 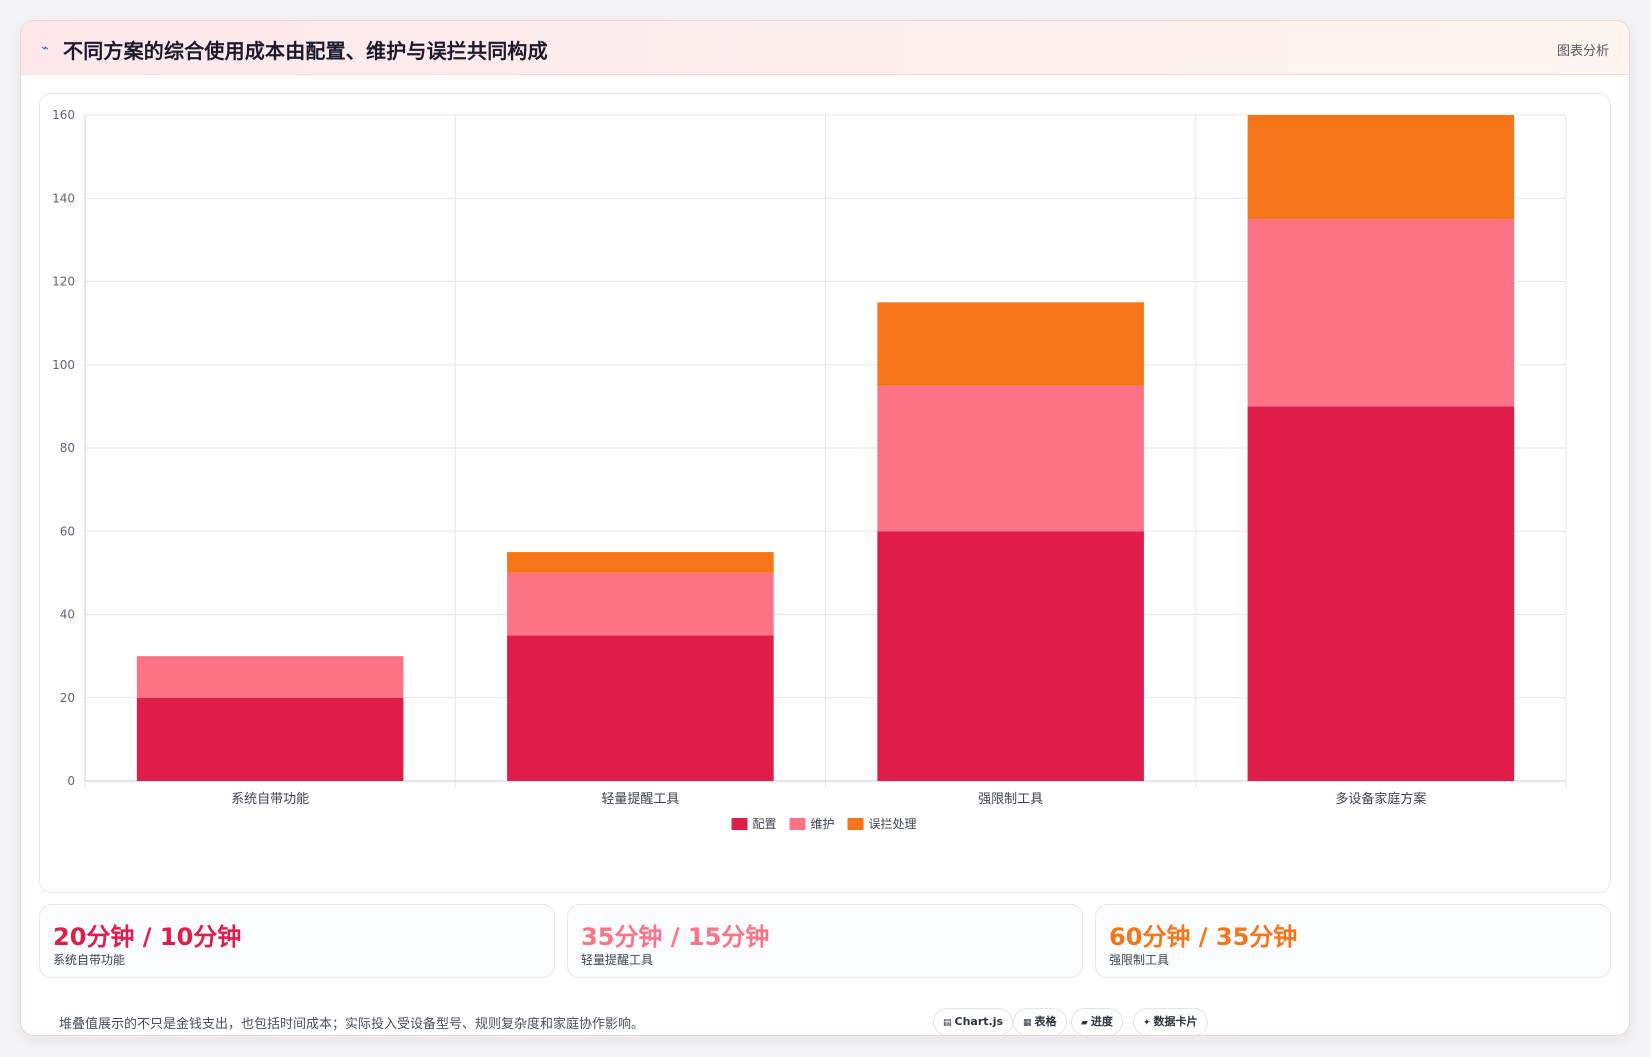 I want to click on y-tick-label: 60, so click(x=67, y=531).